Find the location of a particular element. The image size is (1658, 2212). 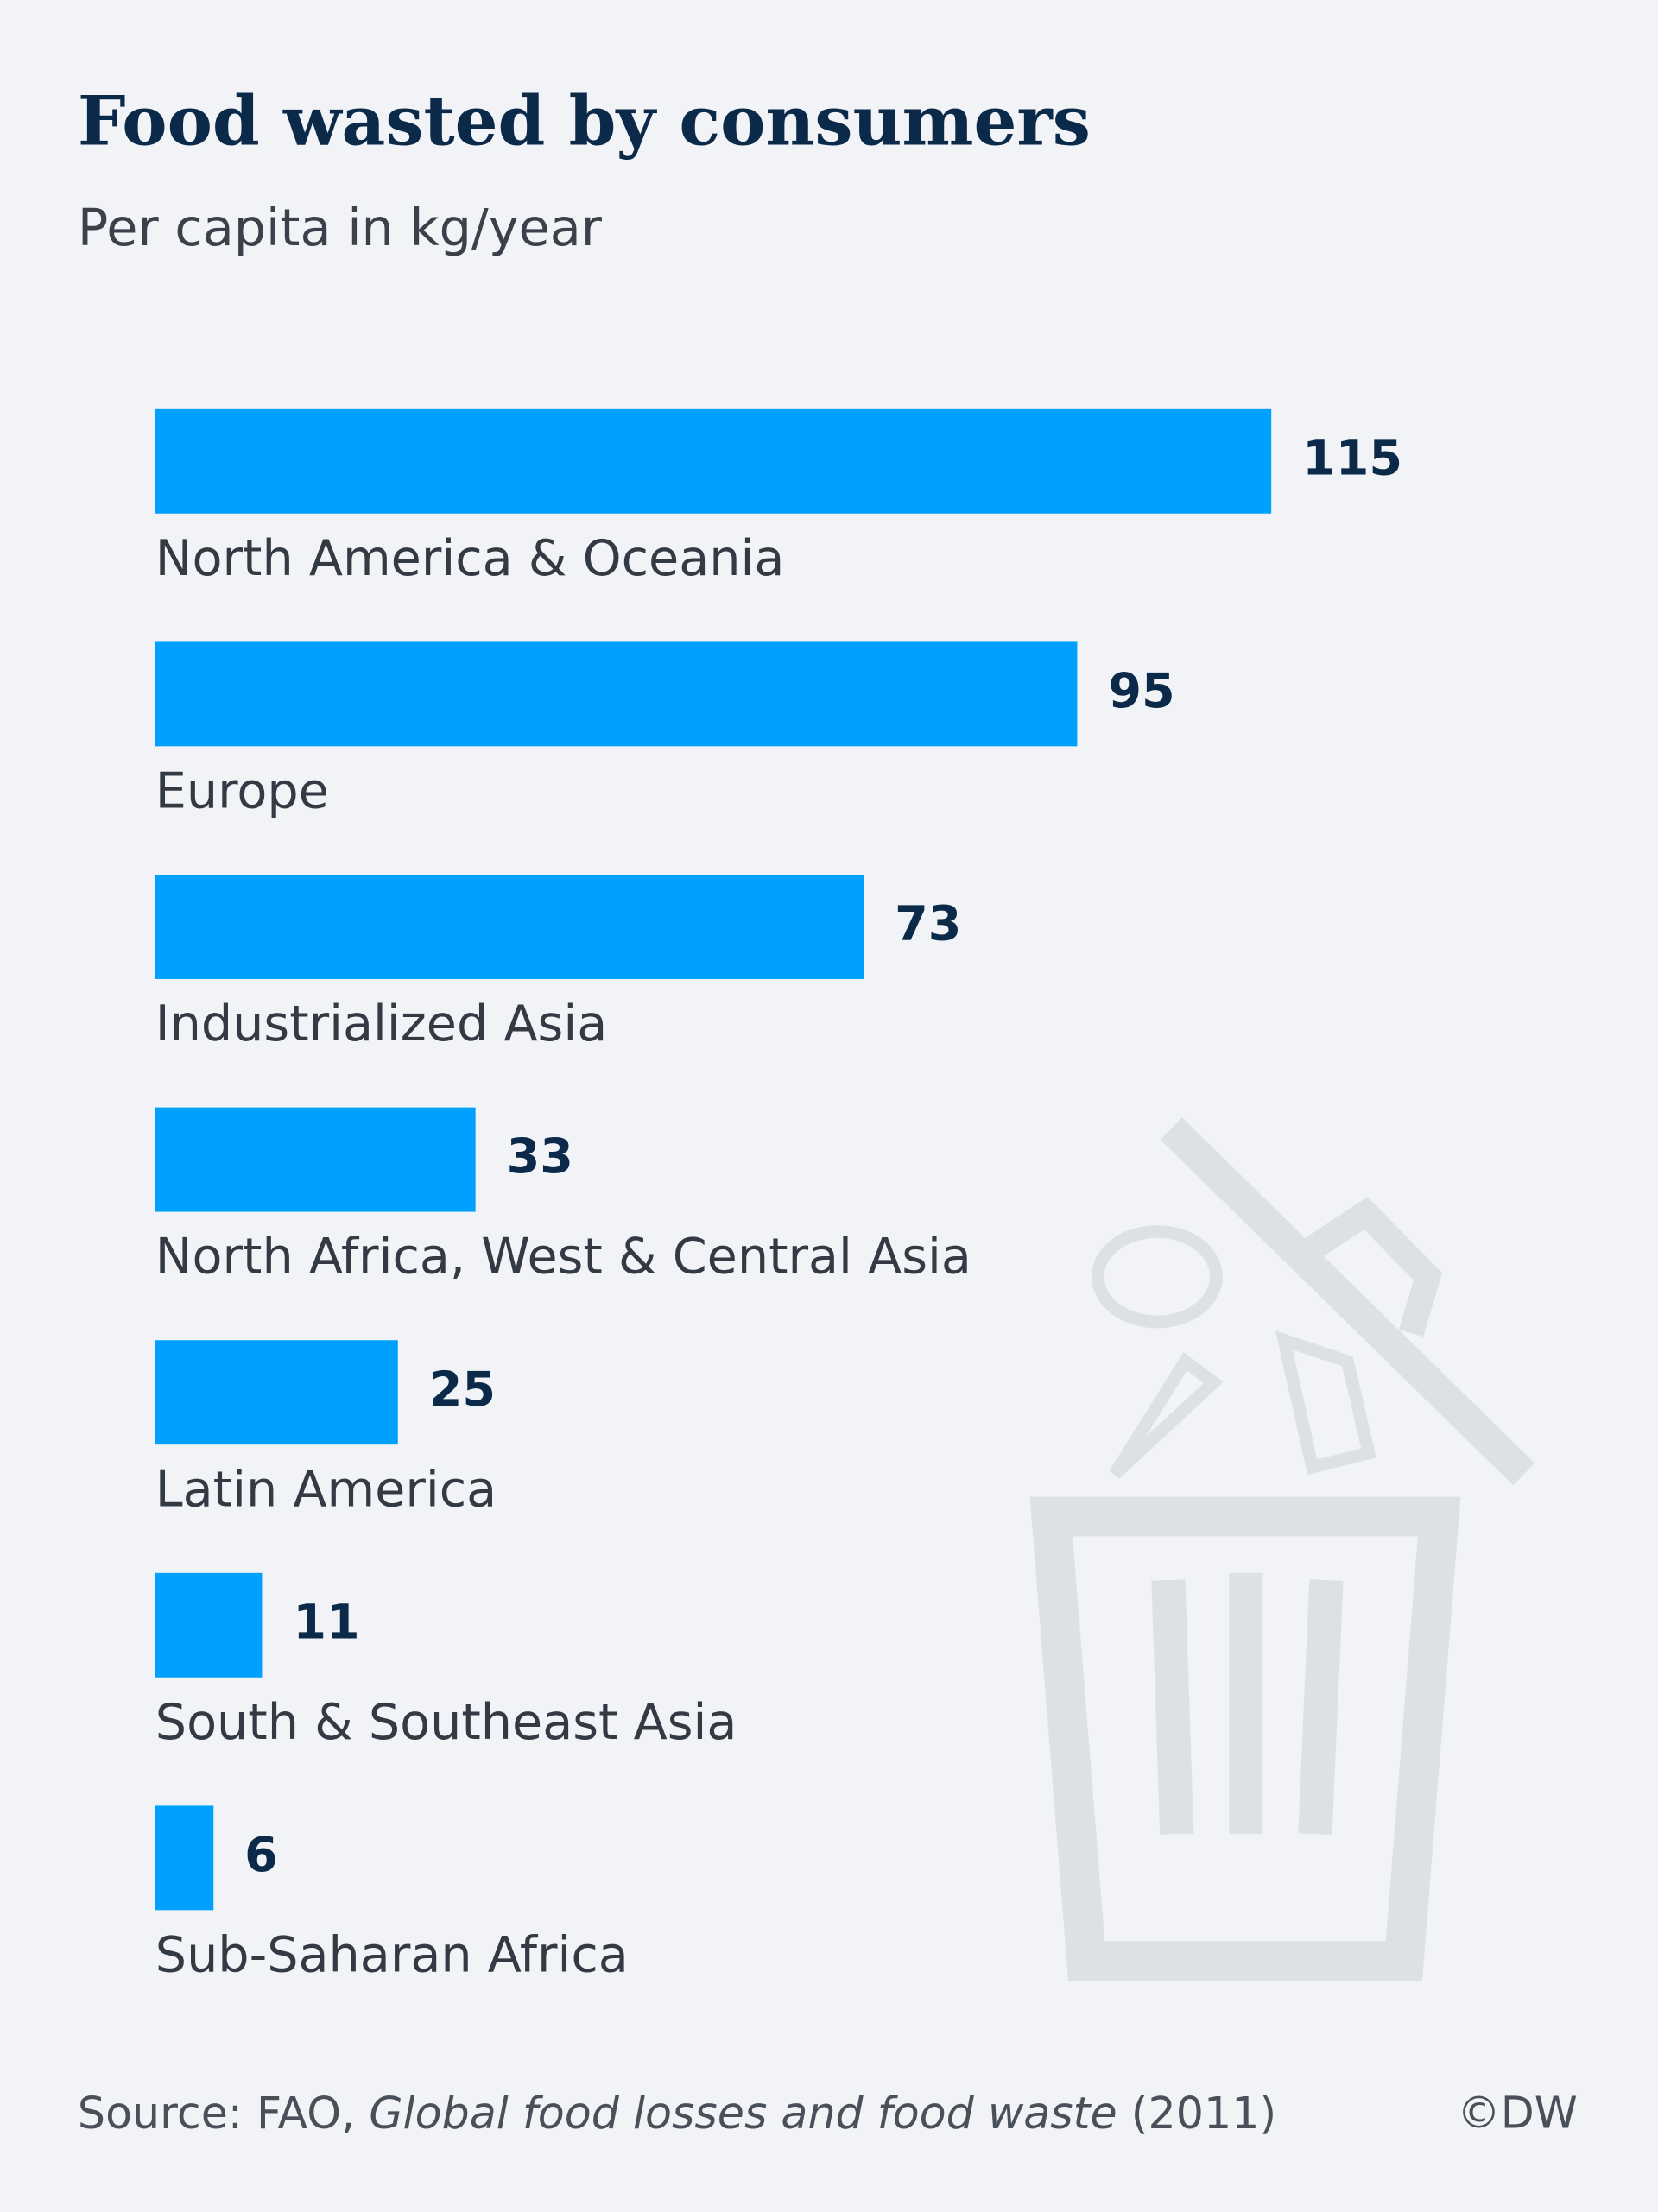

value-label: 6 is located at coordinates (261, 1855).